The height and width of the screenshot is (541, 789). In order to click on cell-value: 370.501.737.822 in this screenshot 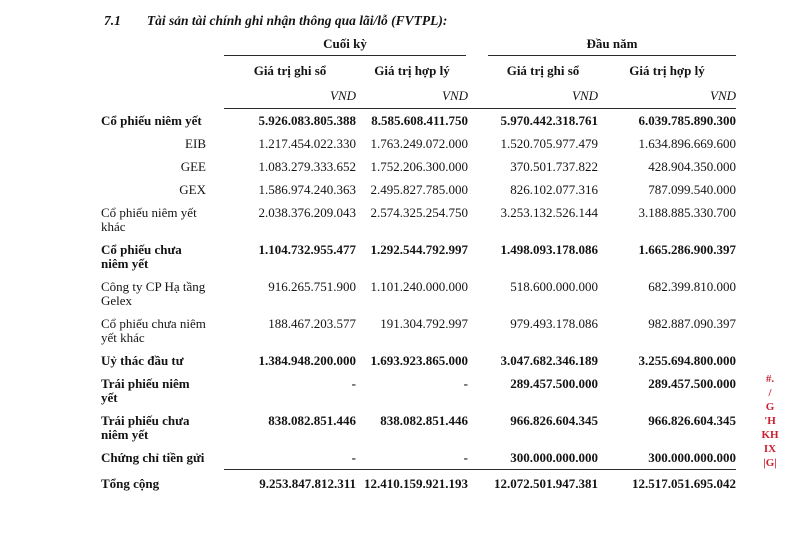, I will do `click(554, 166)`.